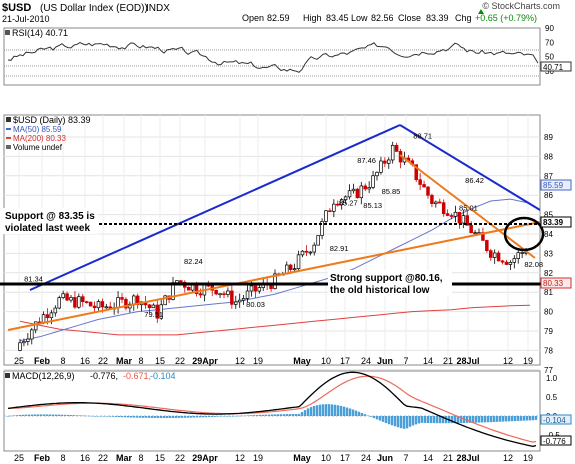 This screenshot has height=464, width=575. I want to click on macd-tag, so click(556, 440).